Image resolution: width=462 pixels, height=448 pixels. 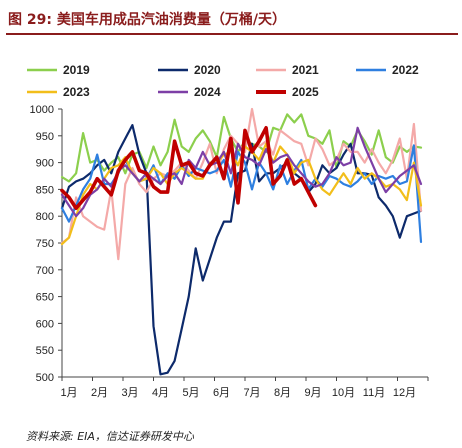 I want to click on x-tick-label: 7月, so click(x=251, y=393).